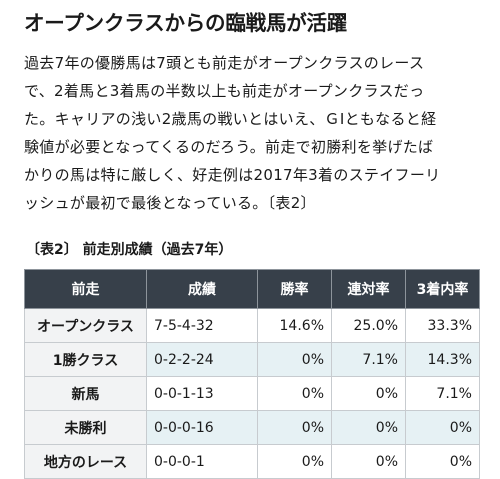 This screenshot has height=479, width=500. What do you see at coordinates (85, 427) in the screenshot?
I see `row-previous-race: 未勝利` at bounding box center [85, 427].